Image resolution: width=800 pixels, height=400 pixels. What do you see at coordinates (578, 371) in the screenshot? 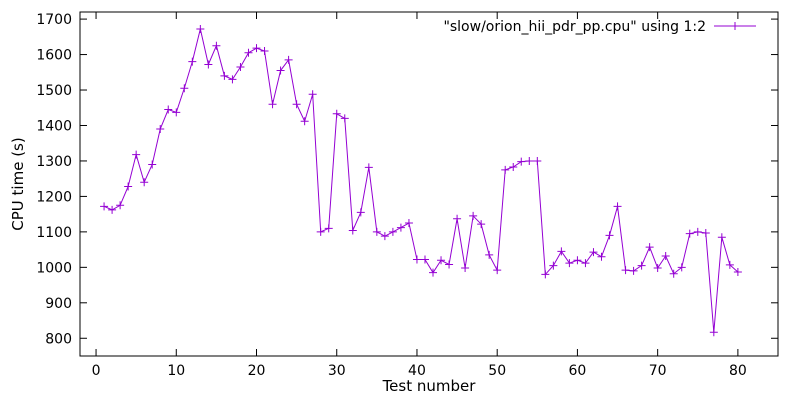
I see `x-tick-label: 60` at bounding box center [578, 371].